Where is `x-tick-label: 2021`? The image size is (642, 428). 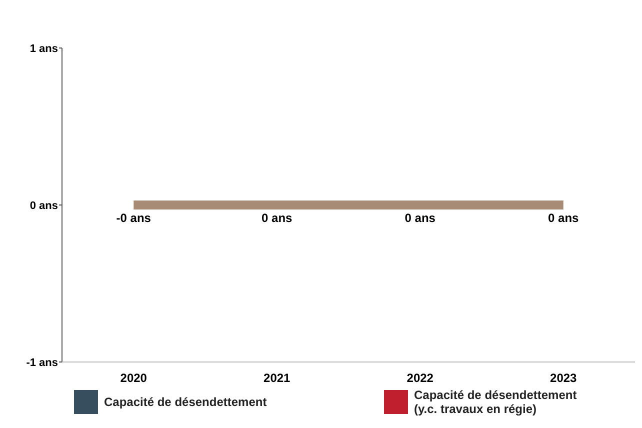 x-tick-label: 2021 is located at coordinates (277, 378).